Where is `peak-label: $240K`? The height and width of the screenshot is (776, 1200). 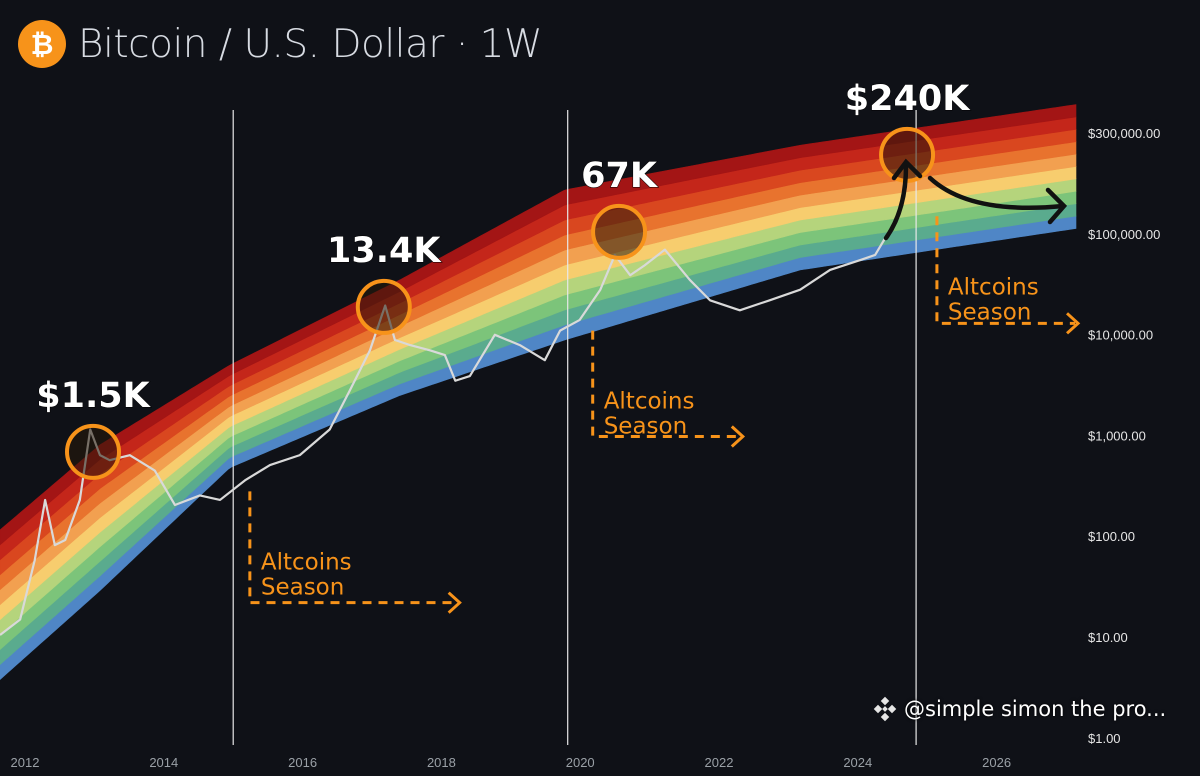 peak-label: $240K is located at coordinates (908, 99).